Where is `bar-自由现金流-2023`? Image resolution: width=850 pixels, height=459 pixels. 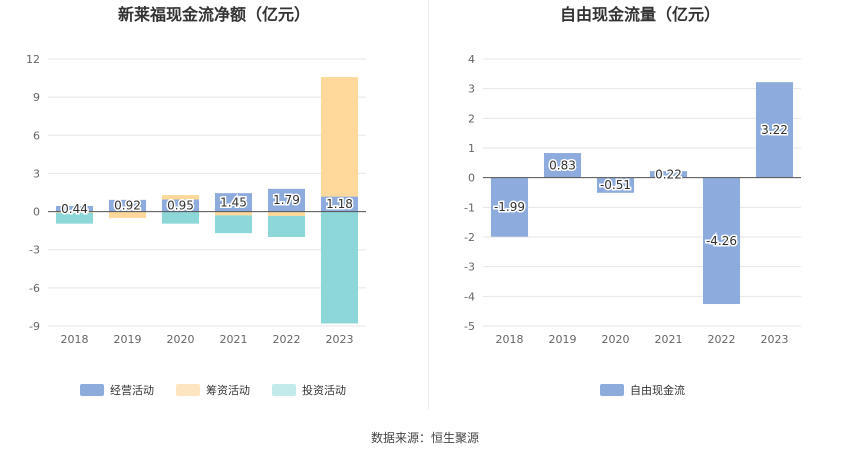
bar-自由现金流-2023 is located at coordinates (774, 130).